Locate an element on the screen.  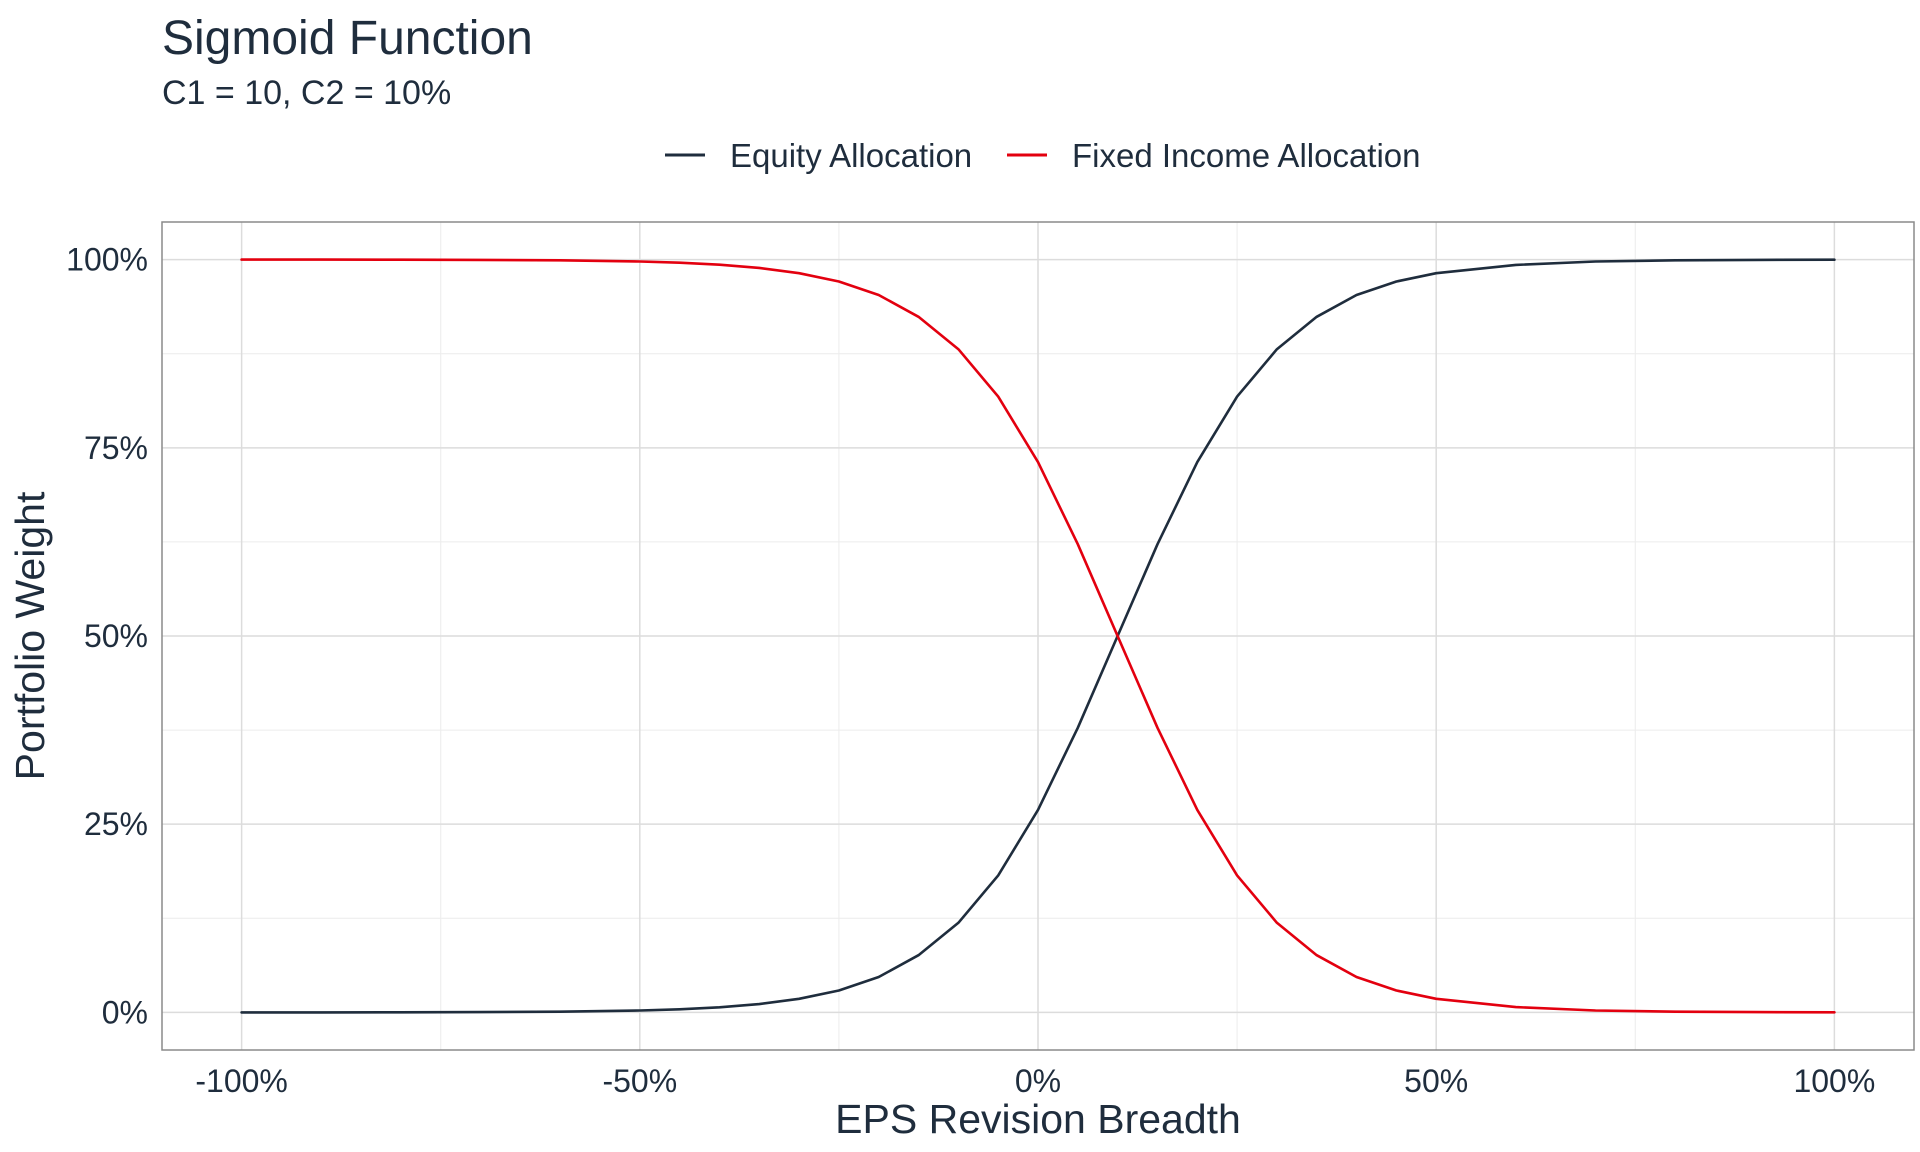
legend-label-equity: Equity Allocation is located at coordinates (851, 155).